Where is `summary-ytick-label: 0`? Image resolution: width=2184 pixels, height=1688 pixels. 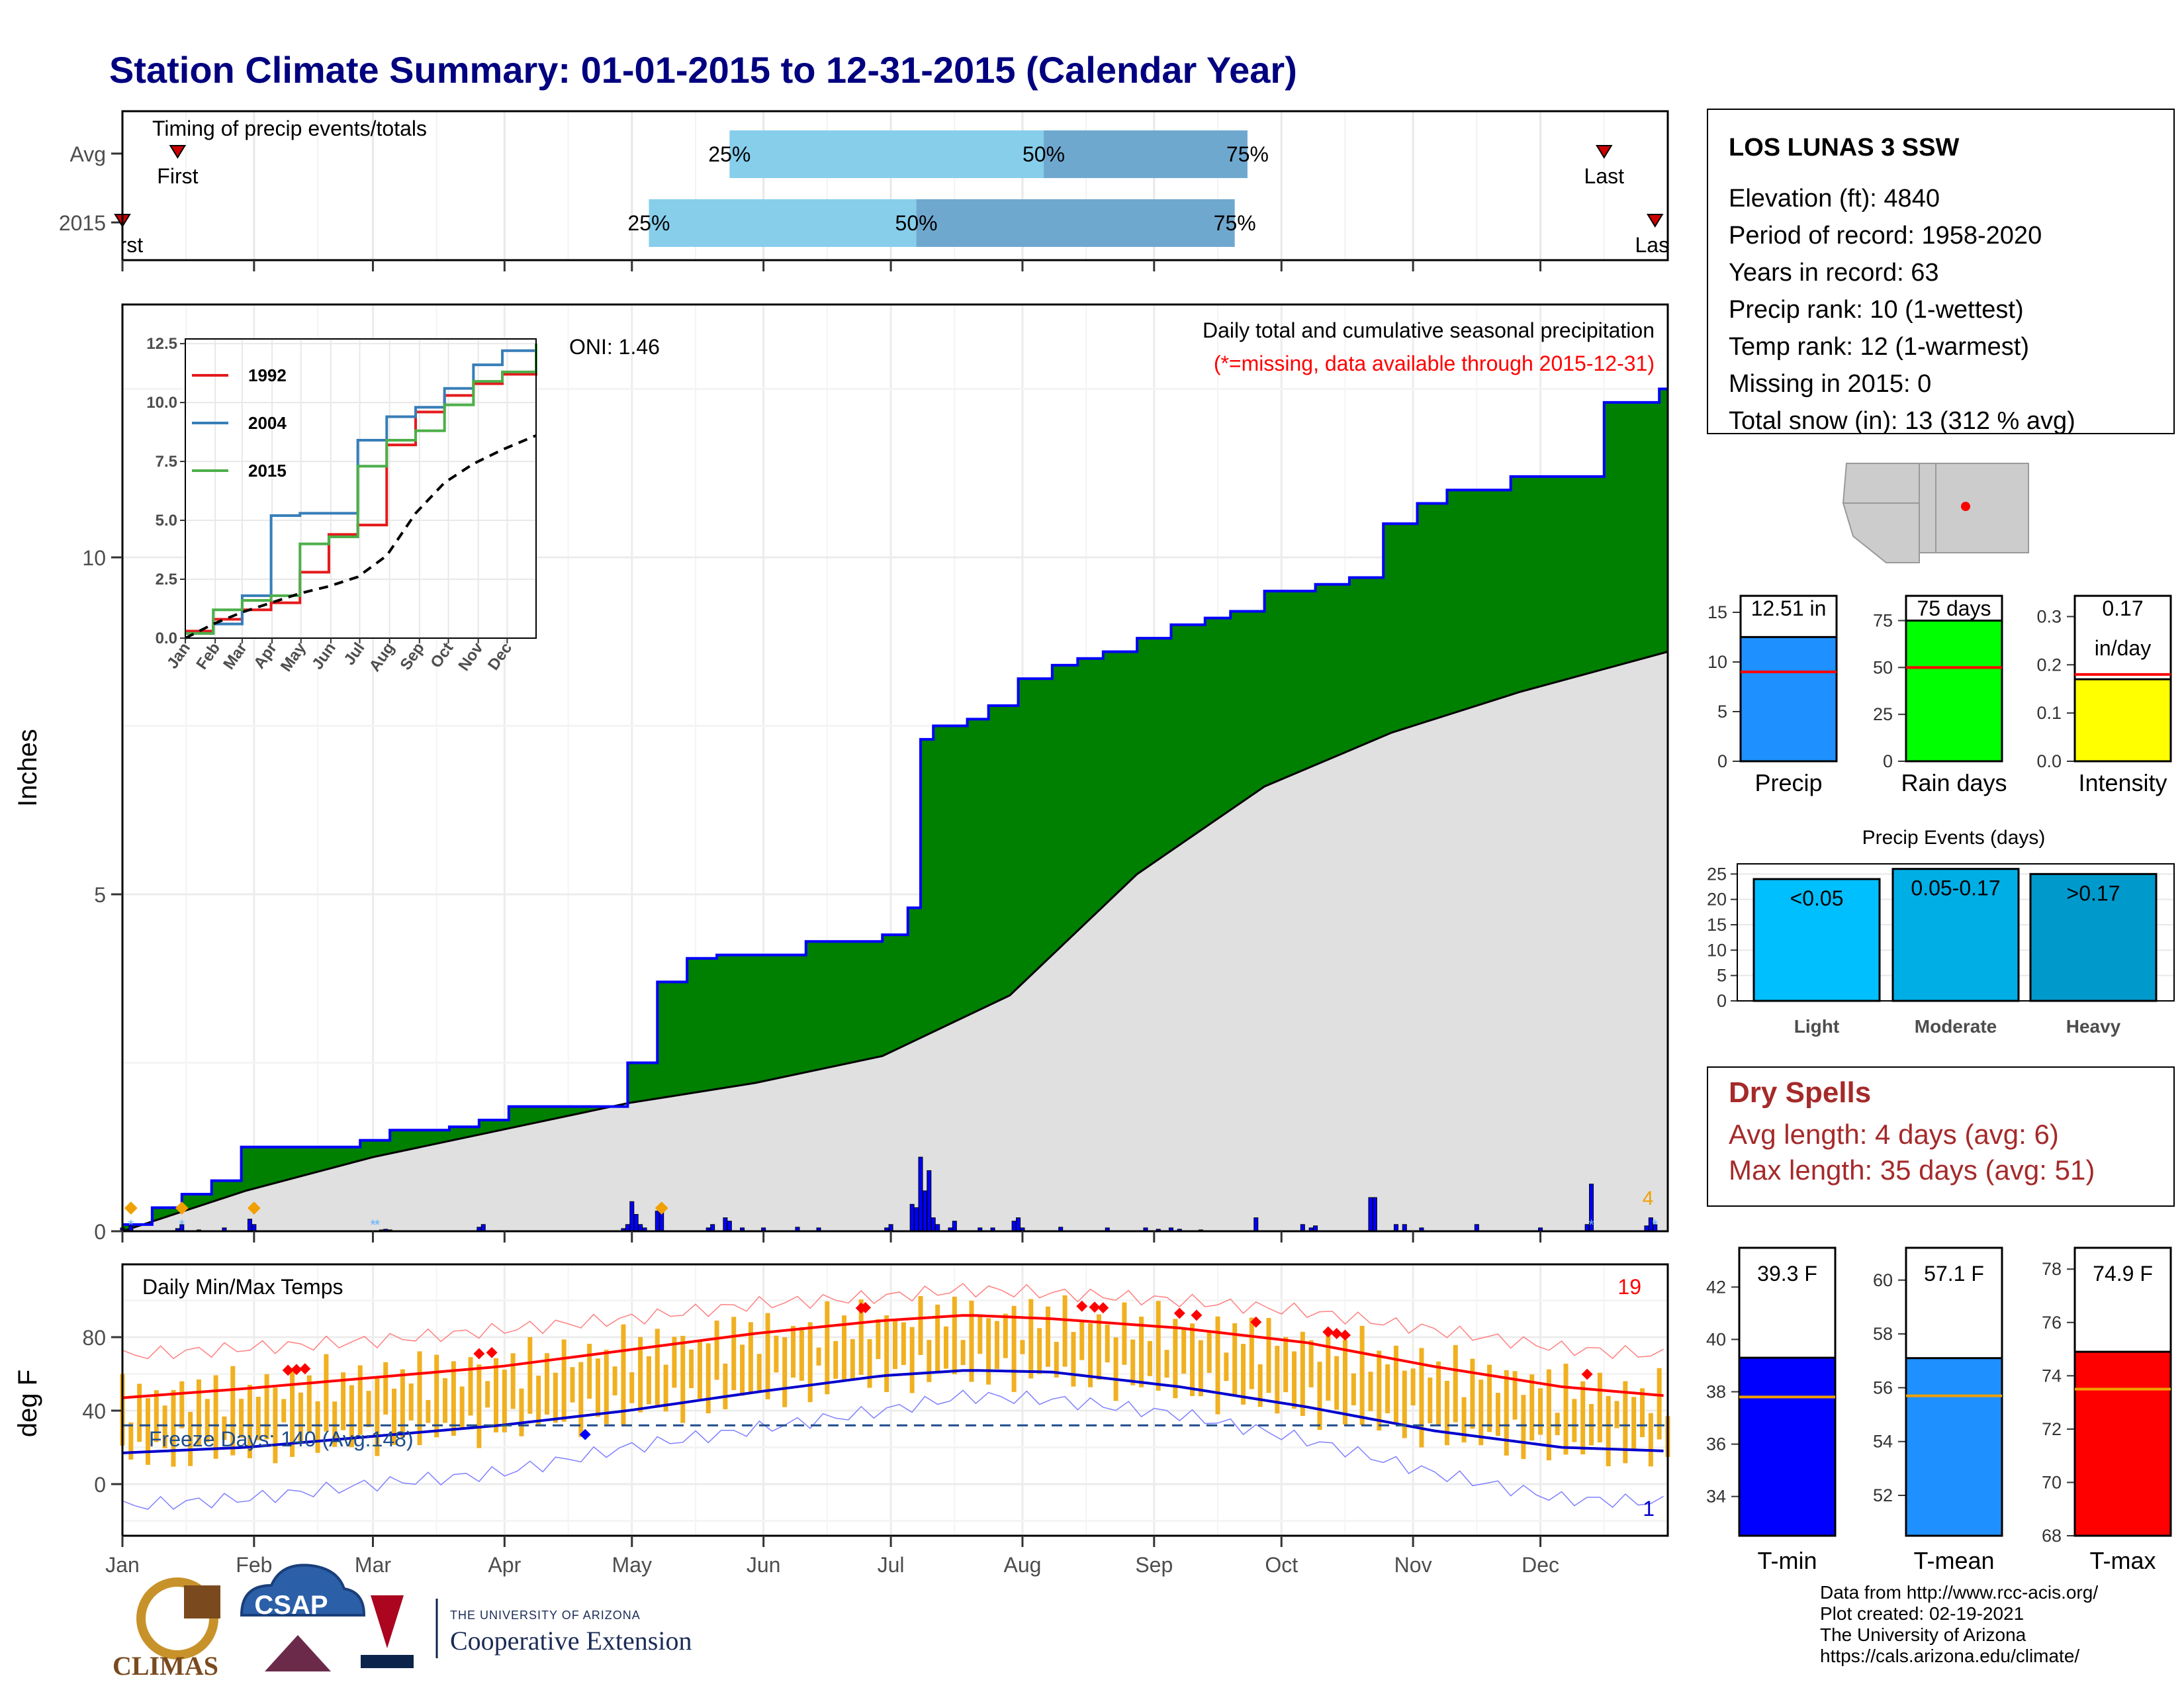
summary-ytick-label: 0 is located at coordinates (1888, 761).